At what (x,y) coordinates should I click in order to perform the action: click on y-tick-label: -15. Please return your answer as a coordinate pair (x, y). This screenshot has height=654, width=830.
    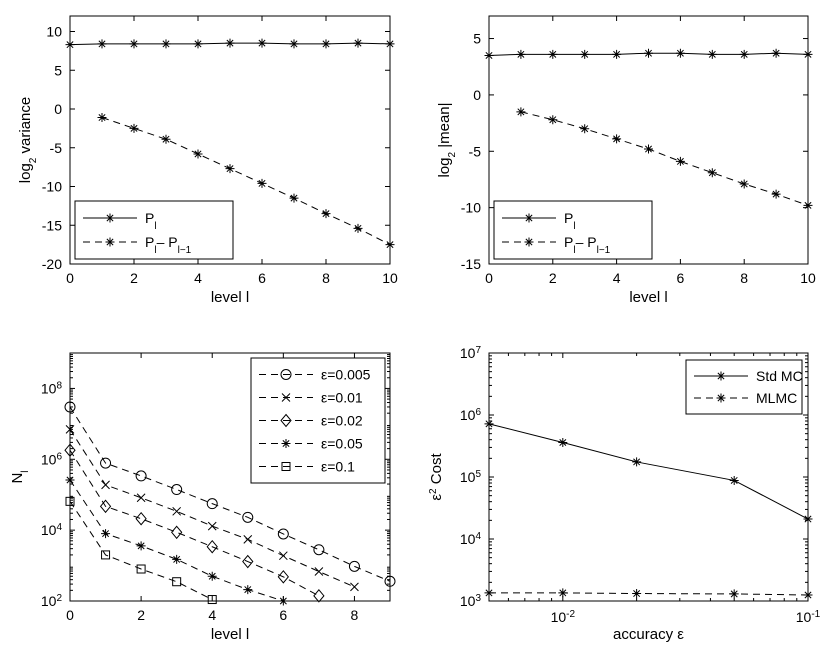
    Looking at the image, I should click on (52, 225).